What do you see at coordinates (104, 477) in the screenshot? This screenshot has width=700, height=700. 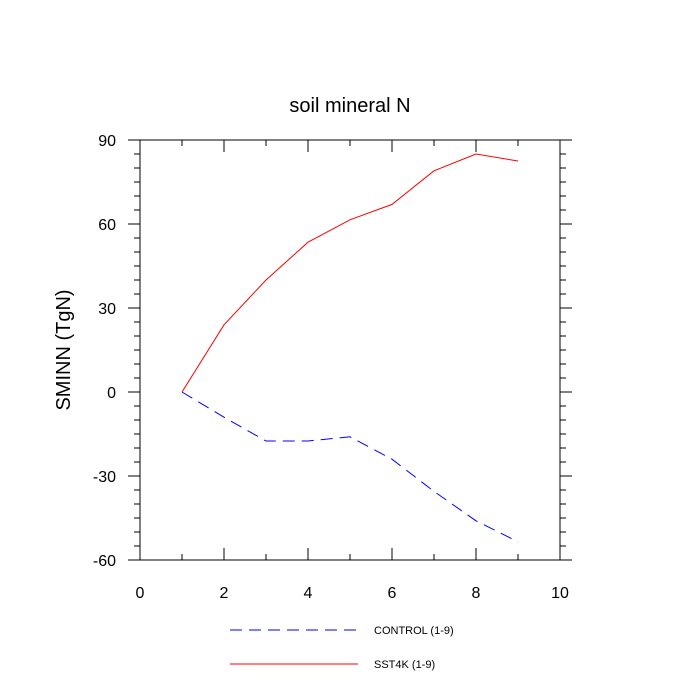 I see `y-tick-label: -30` at bounding box center [104, 477].